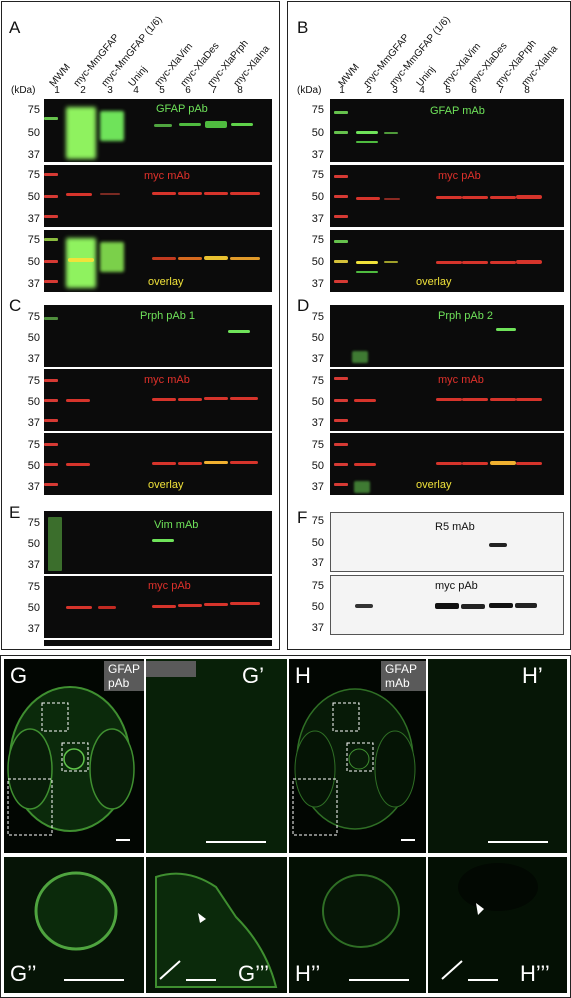 The height and width of the screenshot is (998, 571). Describe the element at coordinates (497, 756) in the screenshot. I see `micro-panel-h1: H’` at that location.